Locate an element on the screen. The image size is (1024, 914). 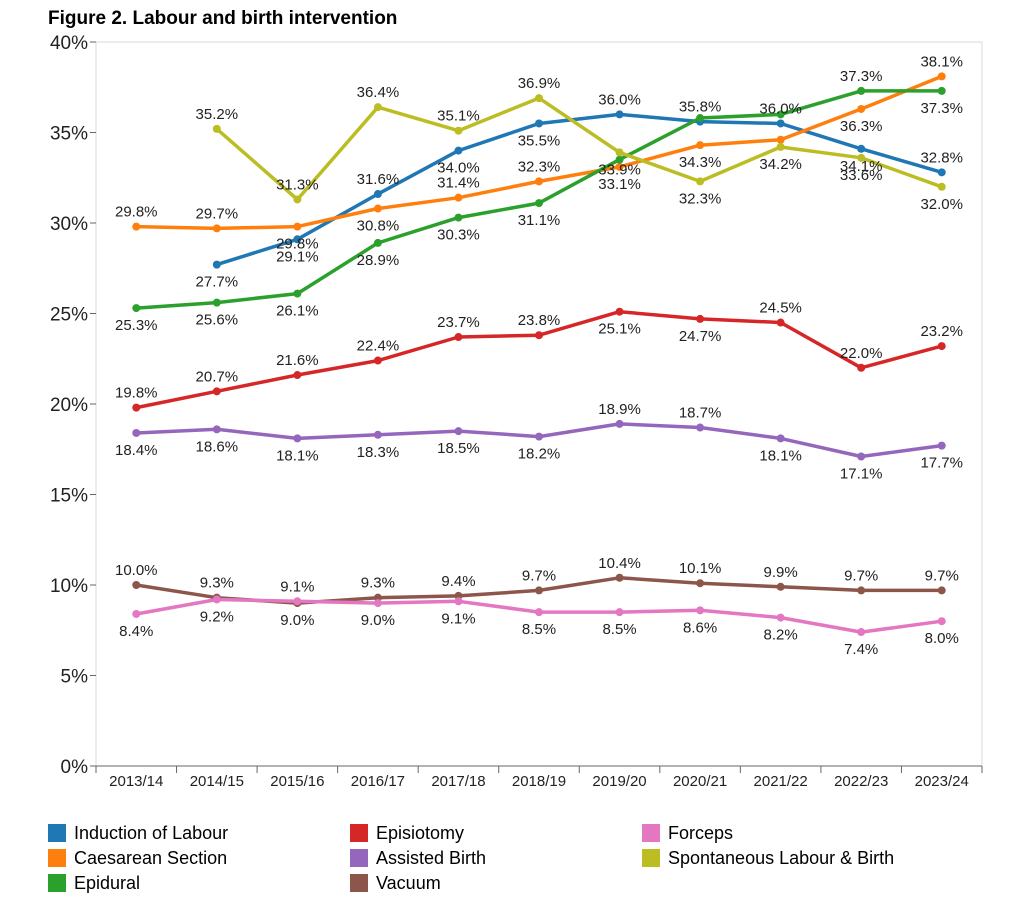
data-label: 24.5% is located at coordinates (780, 308).